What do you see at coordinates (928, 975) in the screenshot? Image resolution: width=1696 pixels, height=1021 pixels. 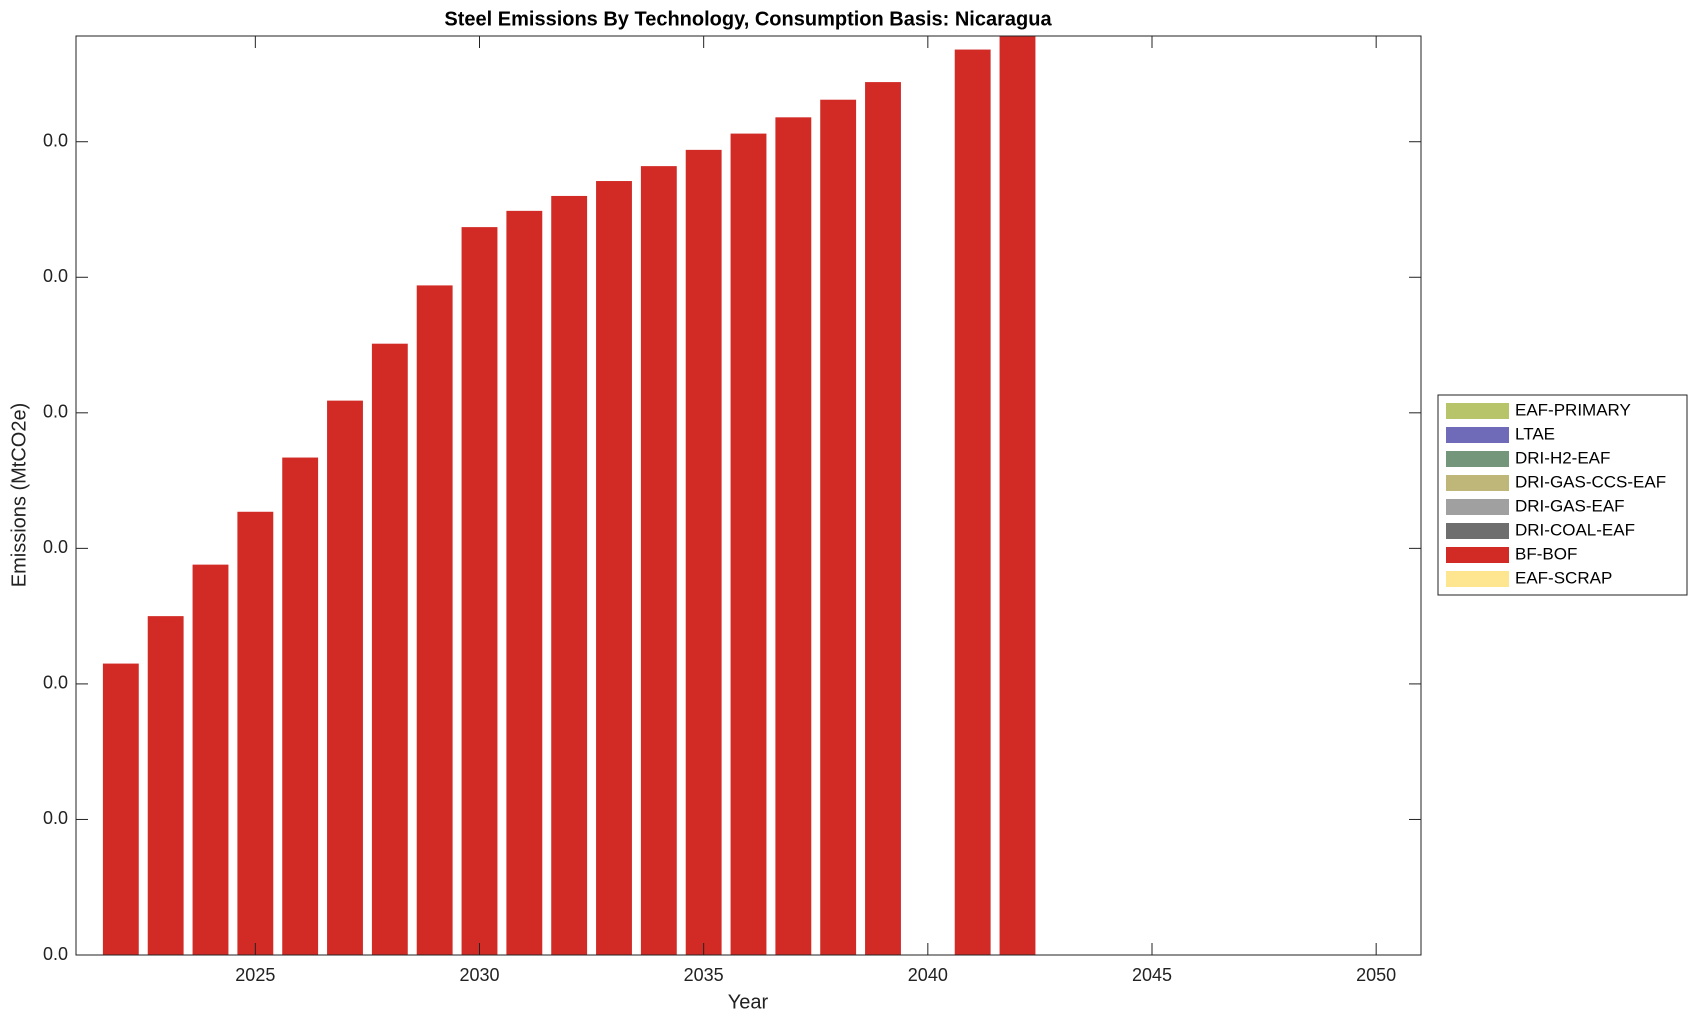 I see `x-tick-label: 2040` at bounding box center [928, 975].